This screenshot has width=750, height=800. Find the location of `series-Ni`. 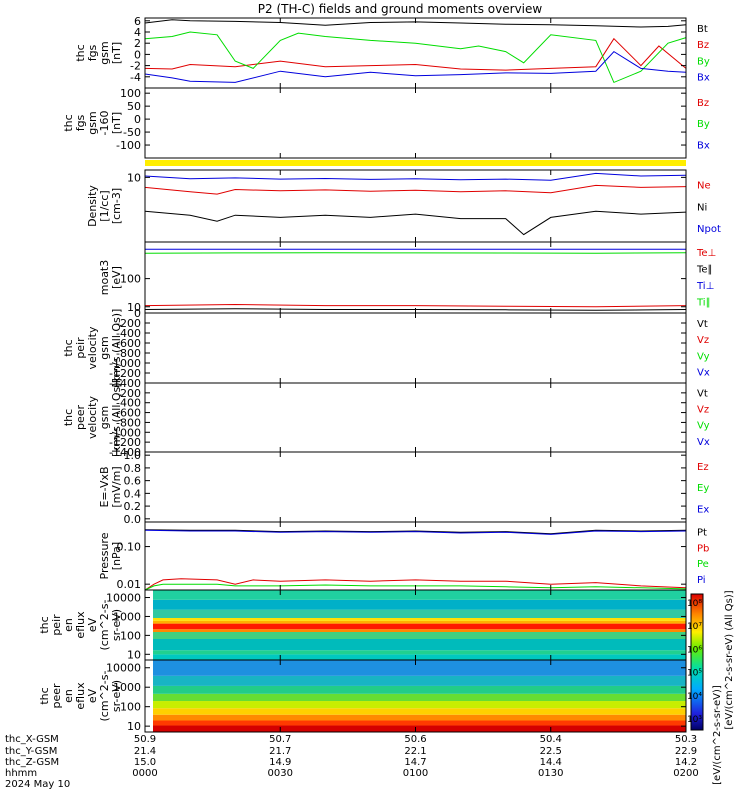

series-Ni is located at coordinates (415, 223).